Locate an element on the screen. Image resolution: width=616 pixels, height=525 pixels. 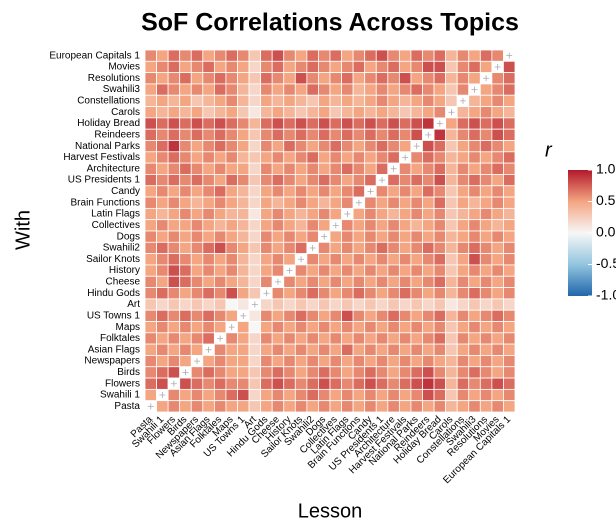
y-tick-label: Harvest Festivals is located at coordinates (101, 157).